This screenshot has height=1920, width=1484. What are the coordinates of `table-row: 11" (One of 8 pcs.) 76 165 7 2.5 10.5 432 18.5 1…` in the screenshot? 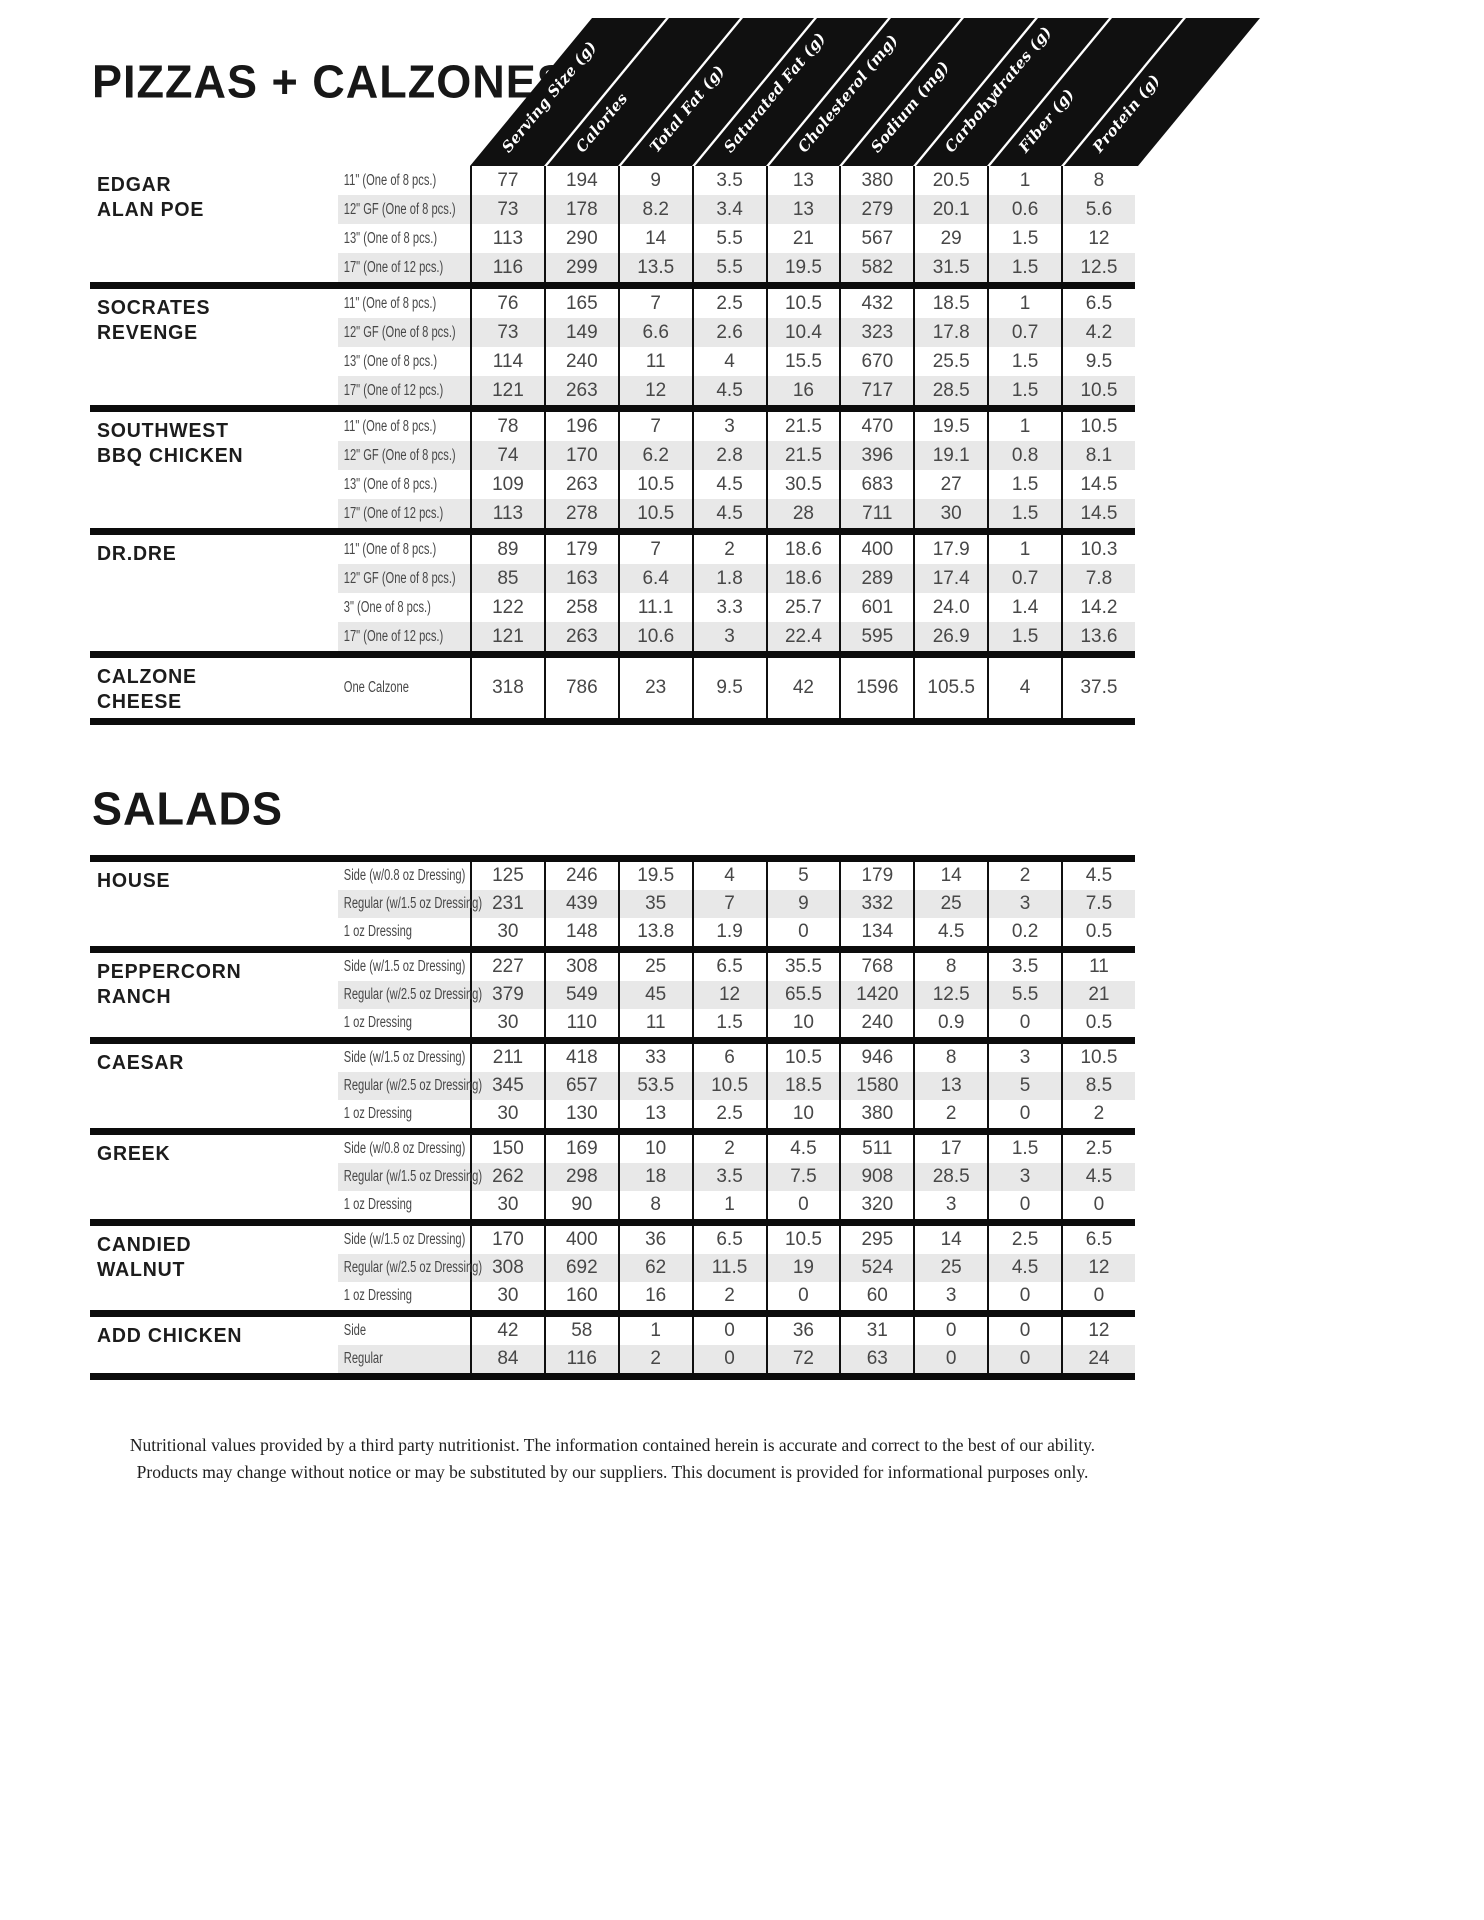 It's located at (736, 303).